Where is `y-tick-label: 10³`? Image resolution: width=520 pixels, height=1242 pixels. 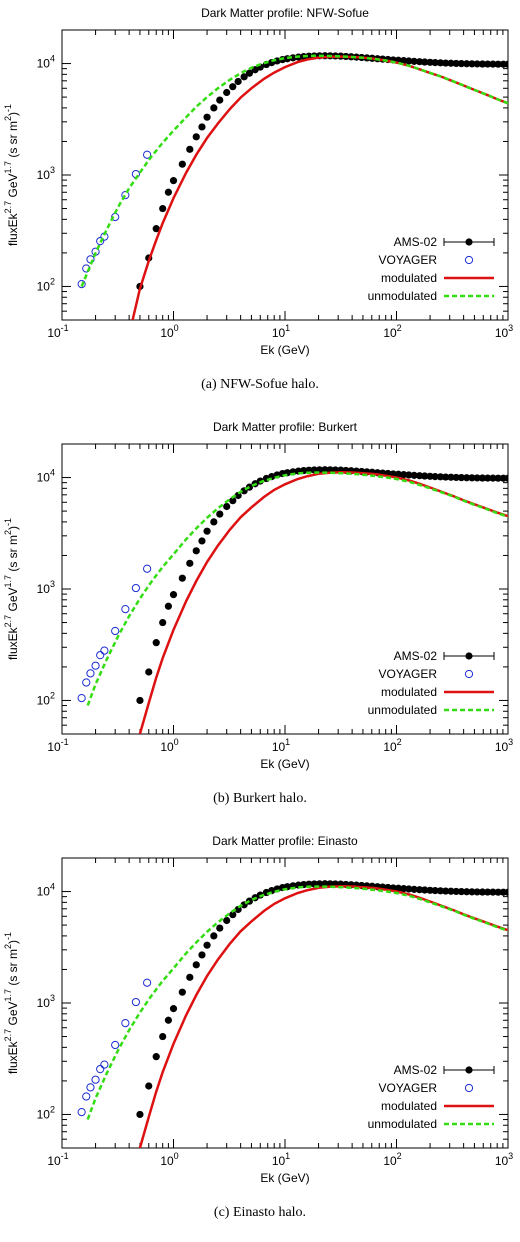 y-tick-label: 10³ is located at coordinates (46, 173).